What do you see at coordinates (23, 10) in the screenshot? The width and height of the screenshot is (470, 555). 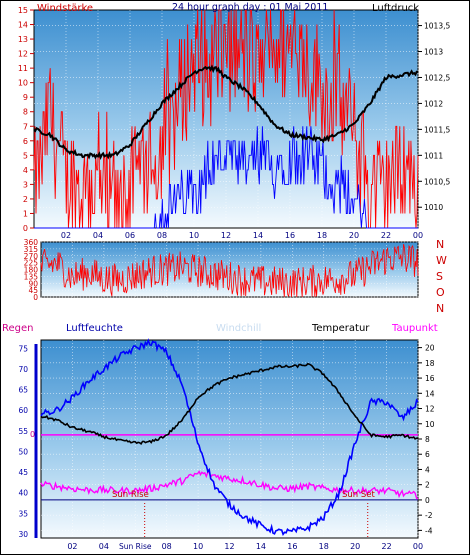 I see `wind-axis-tick-label: 15` at bounding box center [23, 10].